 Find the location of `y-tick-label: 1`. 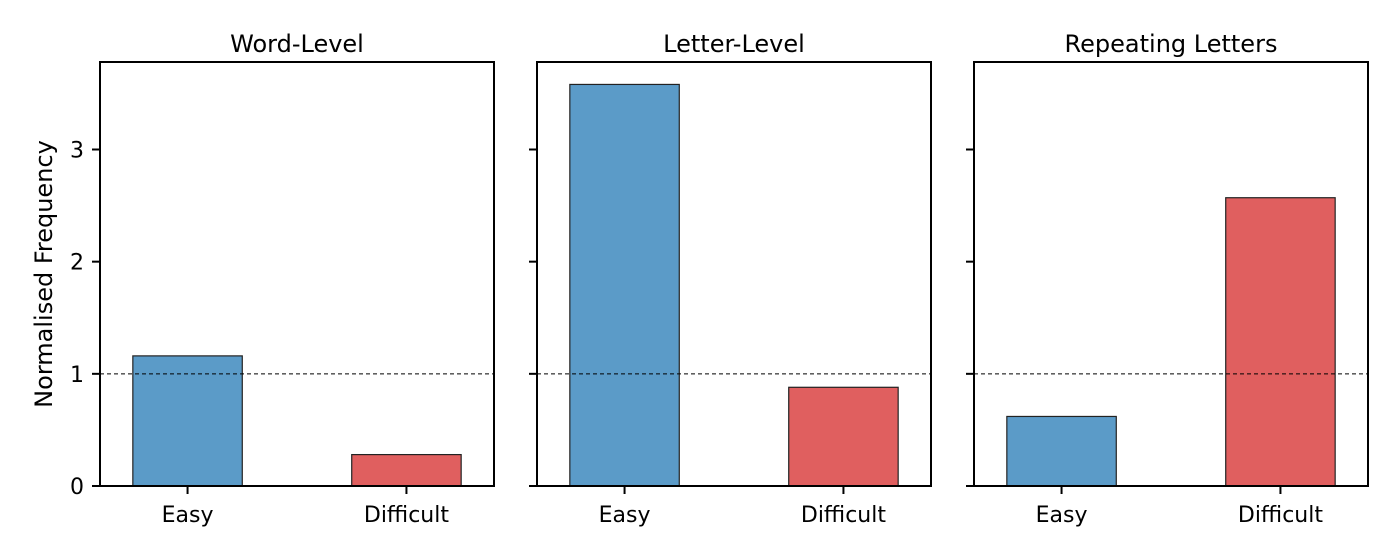

y-tick-label: 1 is located at coordinates (77, 375).